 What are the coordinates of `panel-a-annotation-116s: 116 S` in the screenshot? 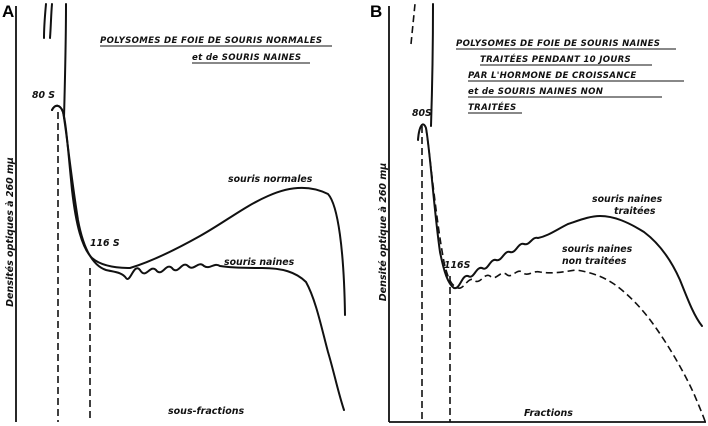 It's located at (105, 243).